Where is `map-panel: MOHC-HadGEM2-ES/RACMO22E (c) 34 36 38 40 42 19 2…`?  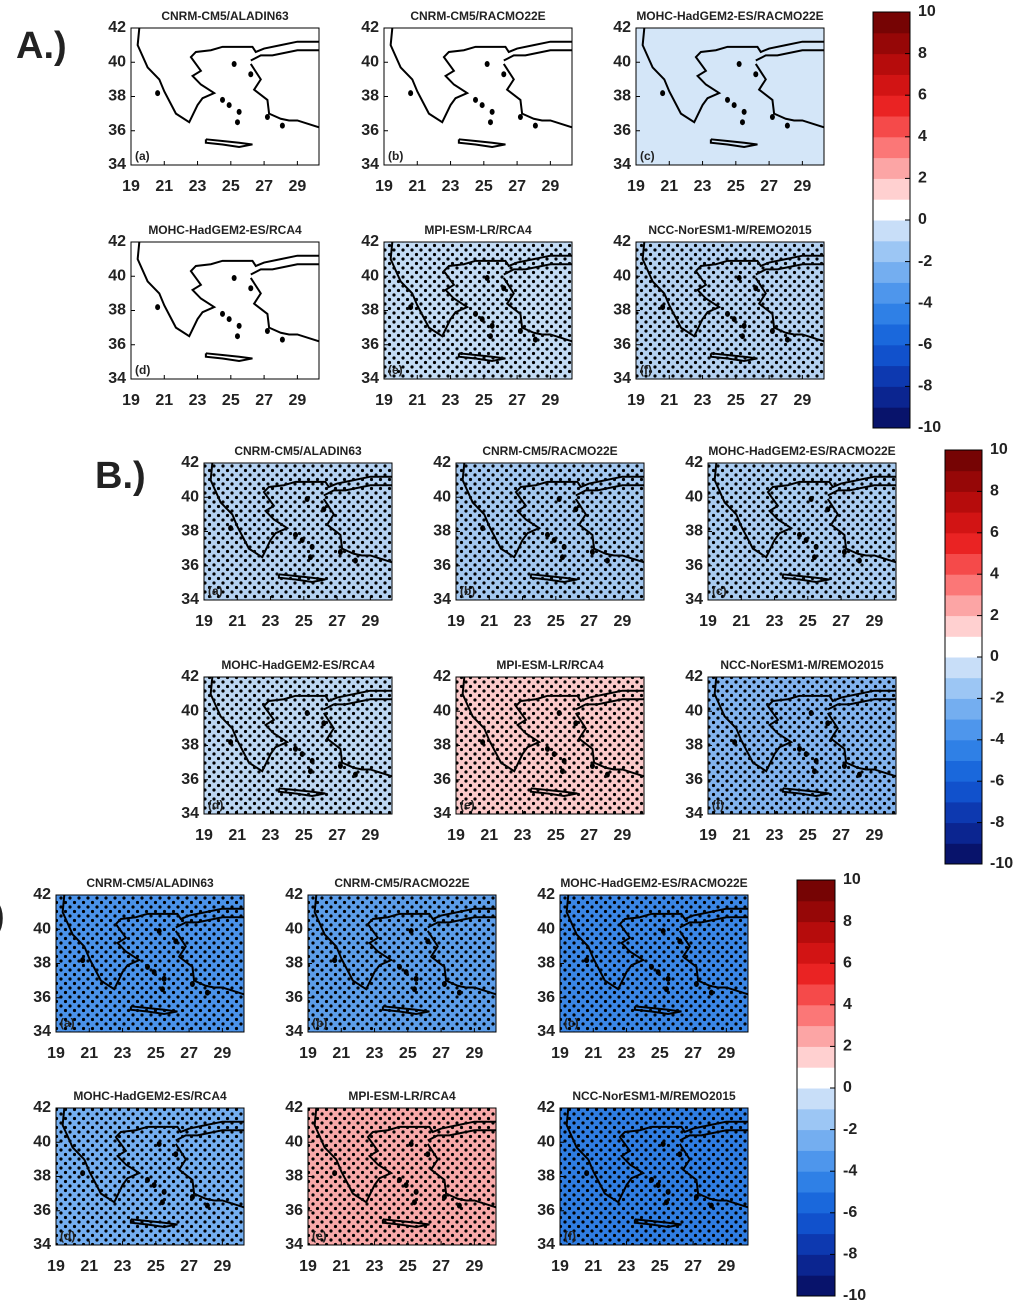
map-panel: MOHC-HadGEM2-ES/RACMO22E (c) 34 36 38 40 42 19 2… is located at coordinates (643, 969).